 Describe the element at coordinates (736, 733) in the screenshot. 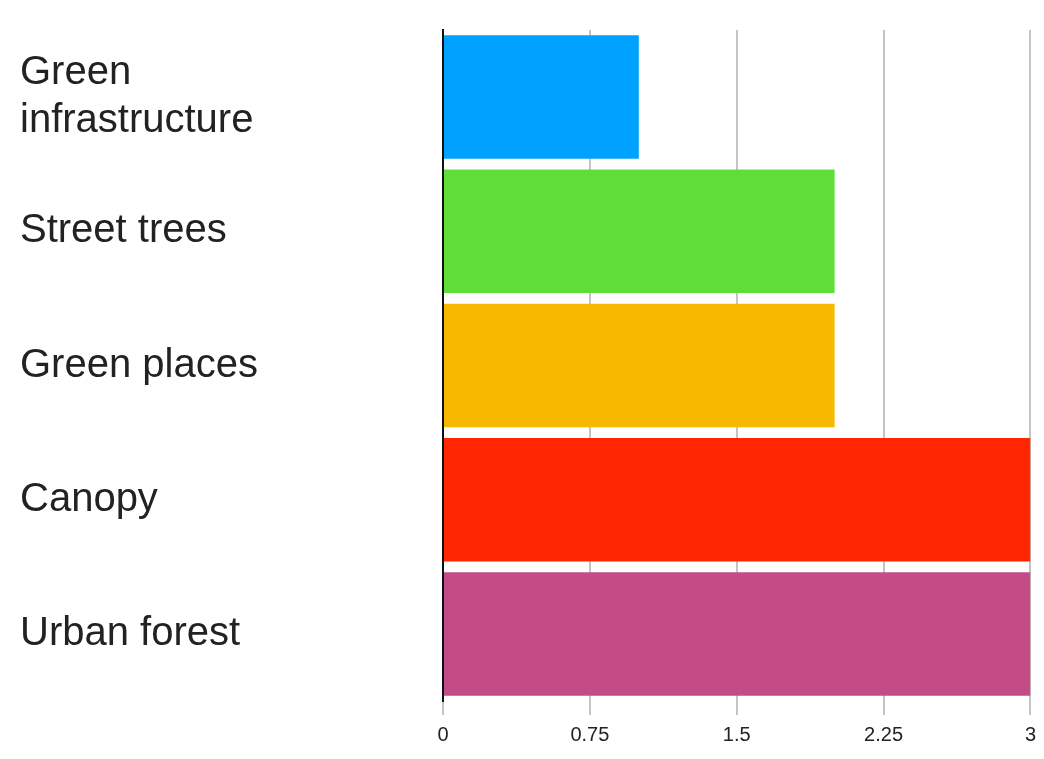

I see `x-tick-label: 1.5` at that location.